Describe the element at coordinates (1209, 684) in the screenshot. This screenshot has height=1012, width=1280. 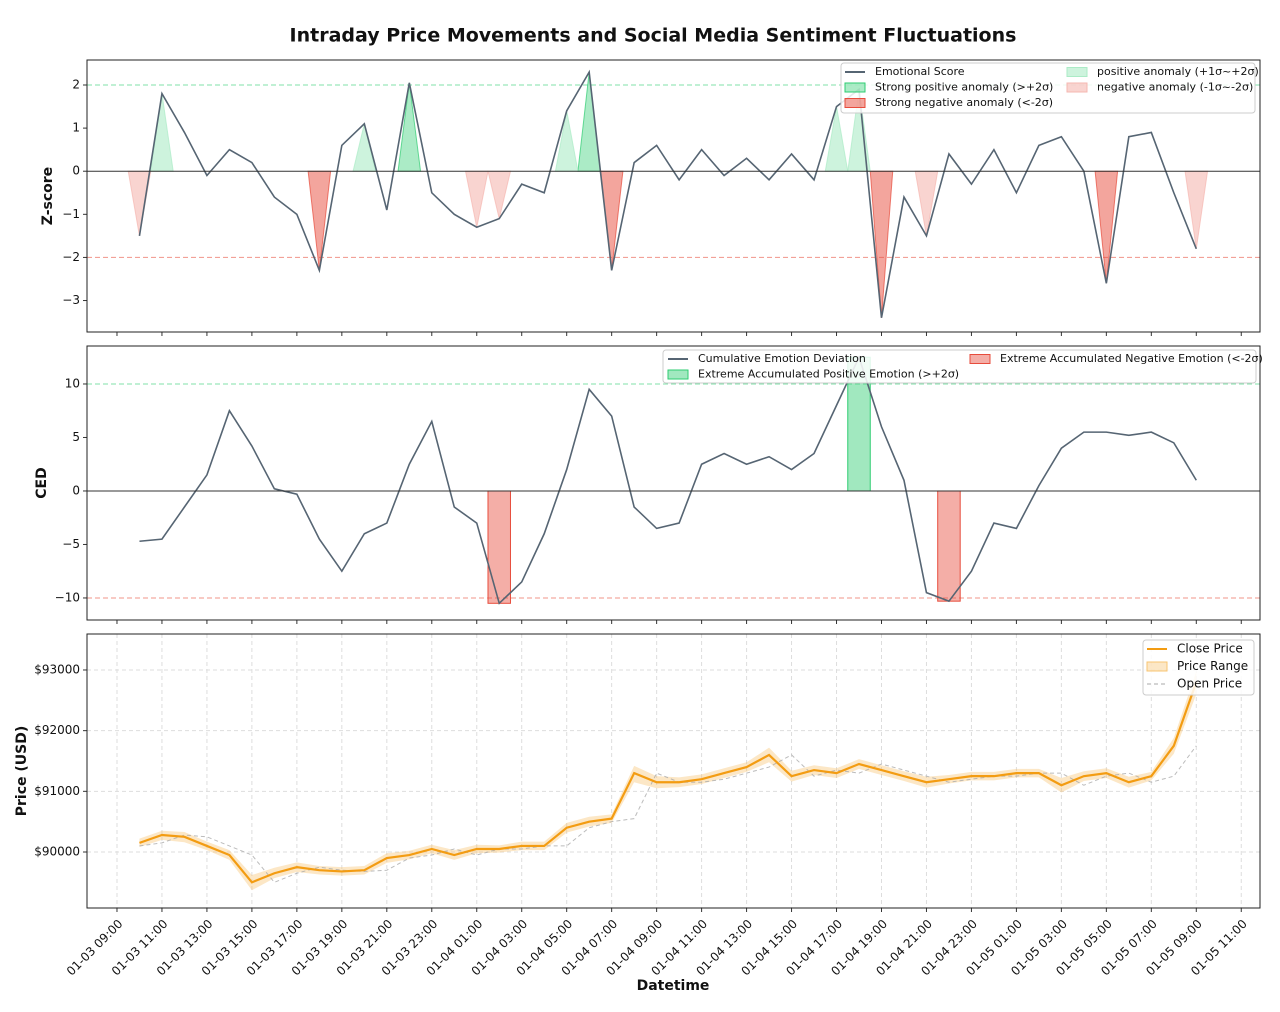
I see `legend-label: Open Price` at that location.